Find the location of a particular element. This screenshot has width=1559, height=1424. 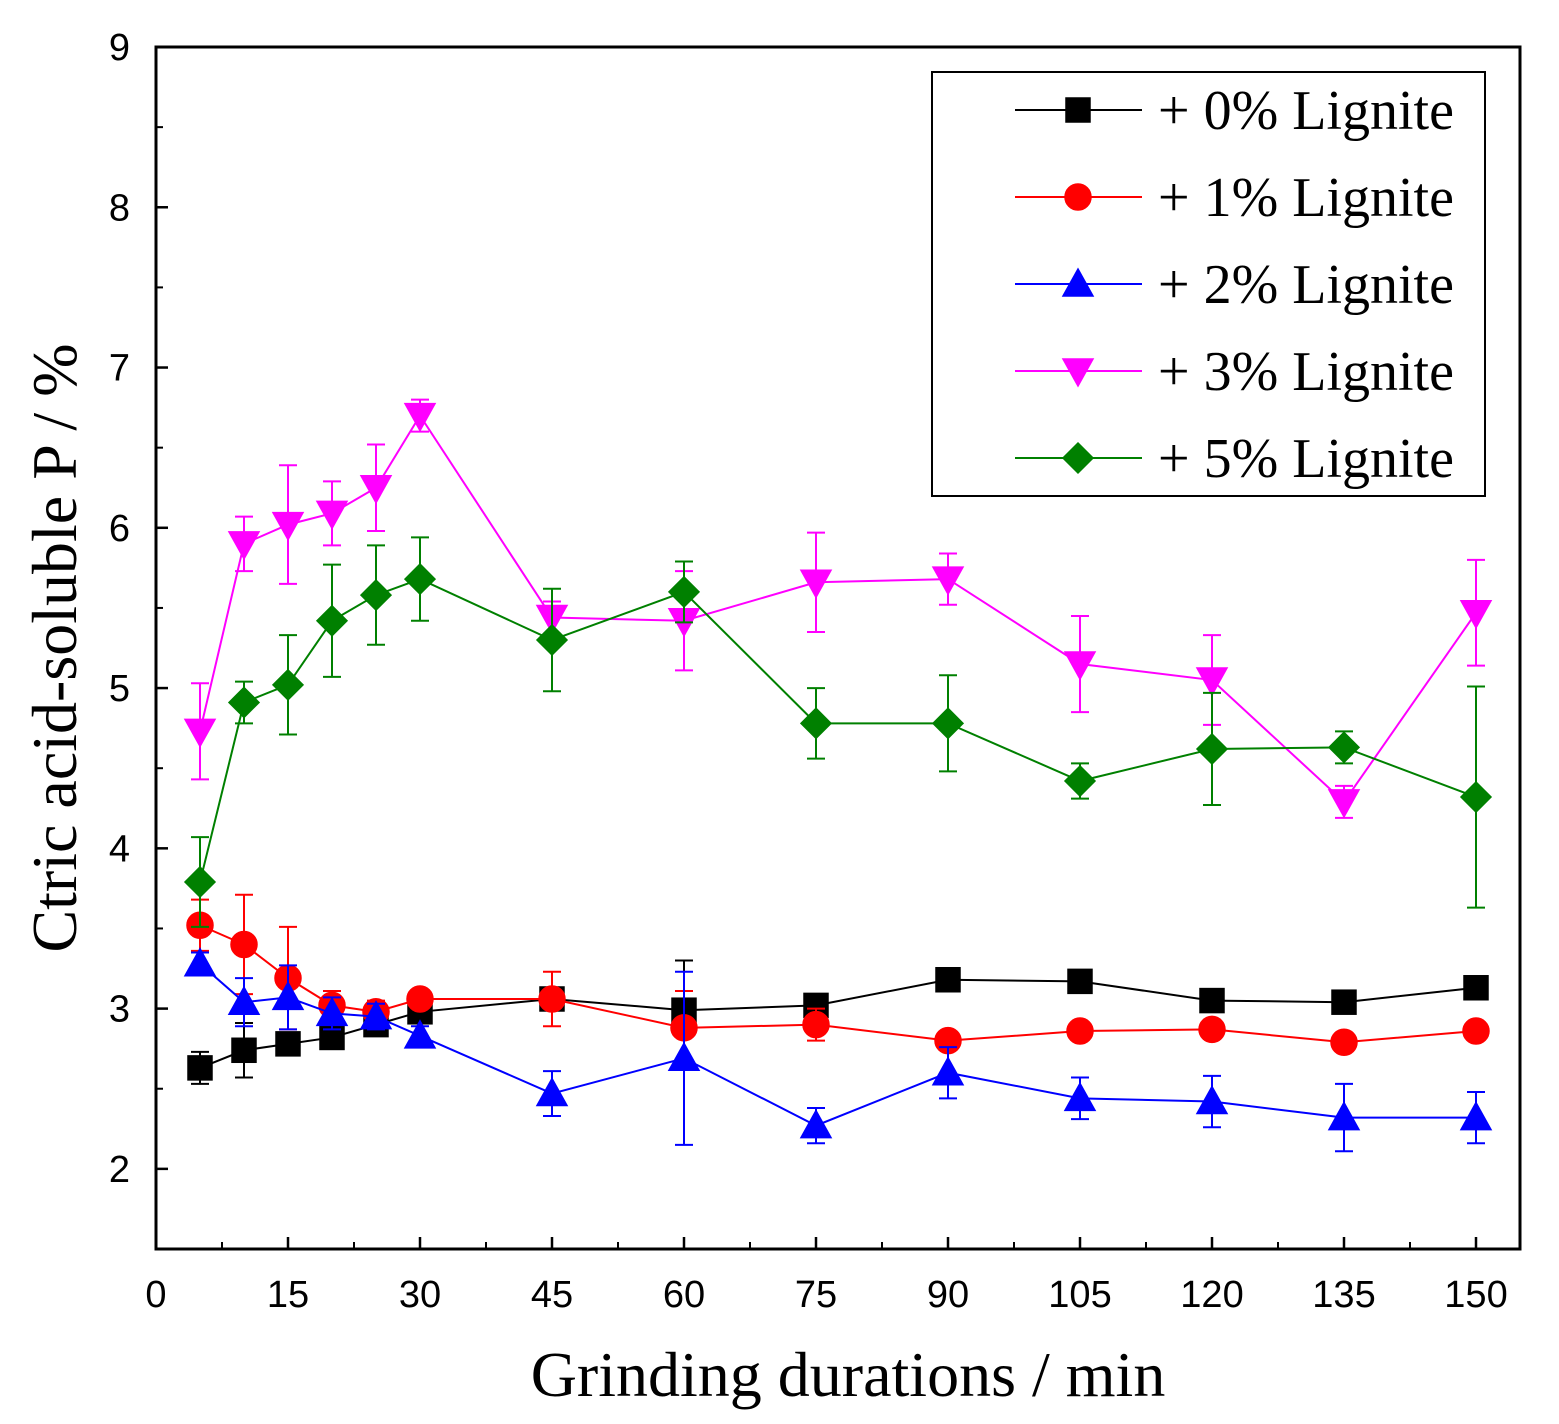

legend-label: + 2% Lignite is located at coordinates (1306, 285).